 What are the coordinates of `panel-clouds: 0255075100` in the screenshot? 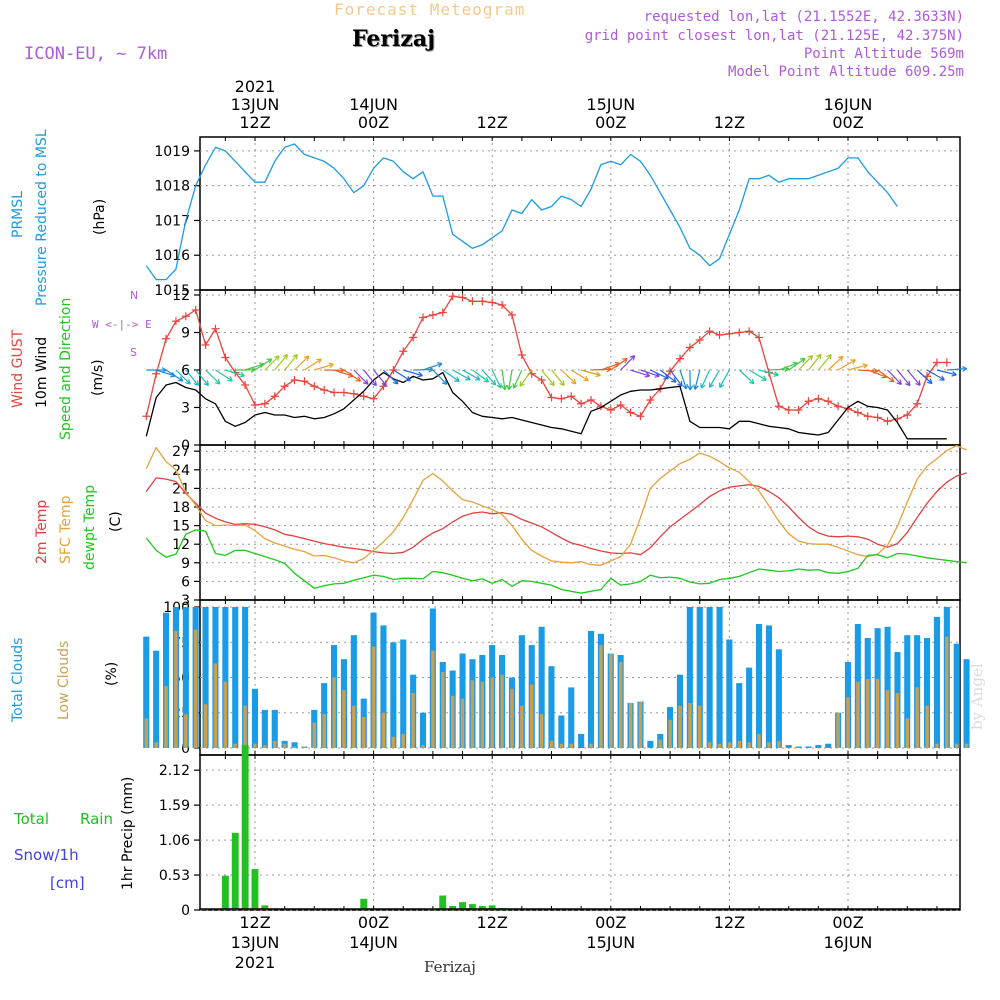 It's located at (556, 678).